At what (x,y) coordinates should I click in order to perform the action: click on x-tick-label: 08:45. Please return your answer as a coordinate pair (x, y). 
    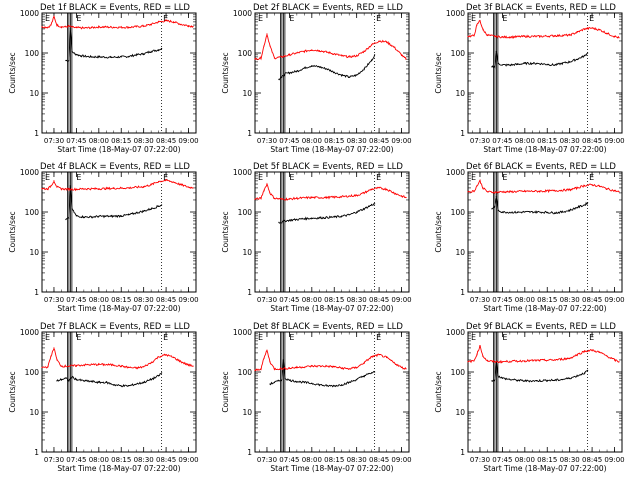
    Looking at the image, I should click on (379, 300).